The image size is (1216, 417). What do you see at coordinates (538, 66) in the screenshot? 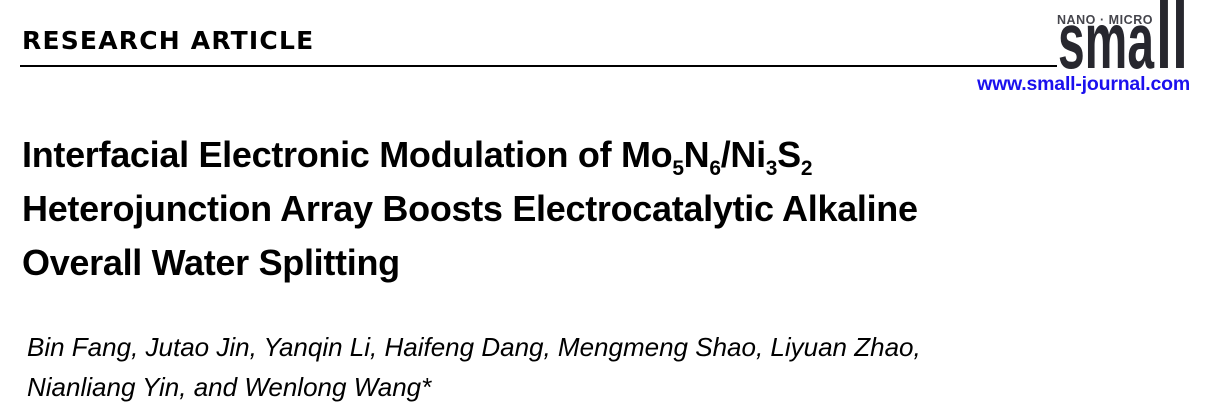
I see `header-rule` at bounding box center [538, 66].